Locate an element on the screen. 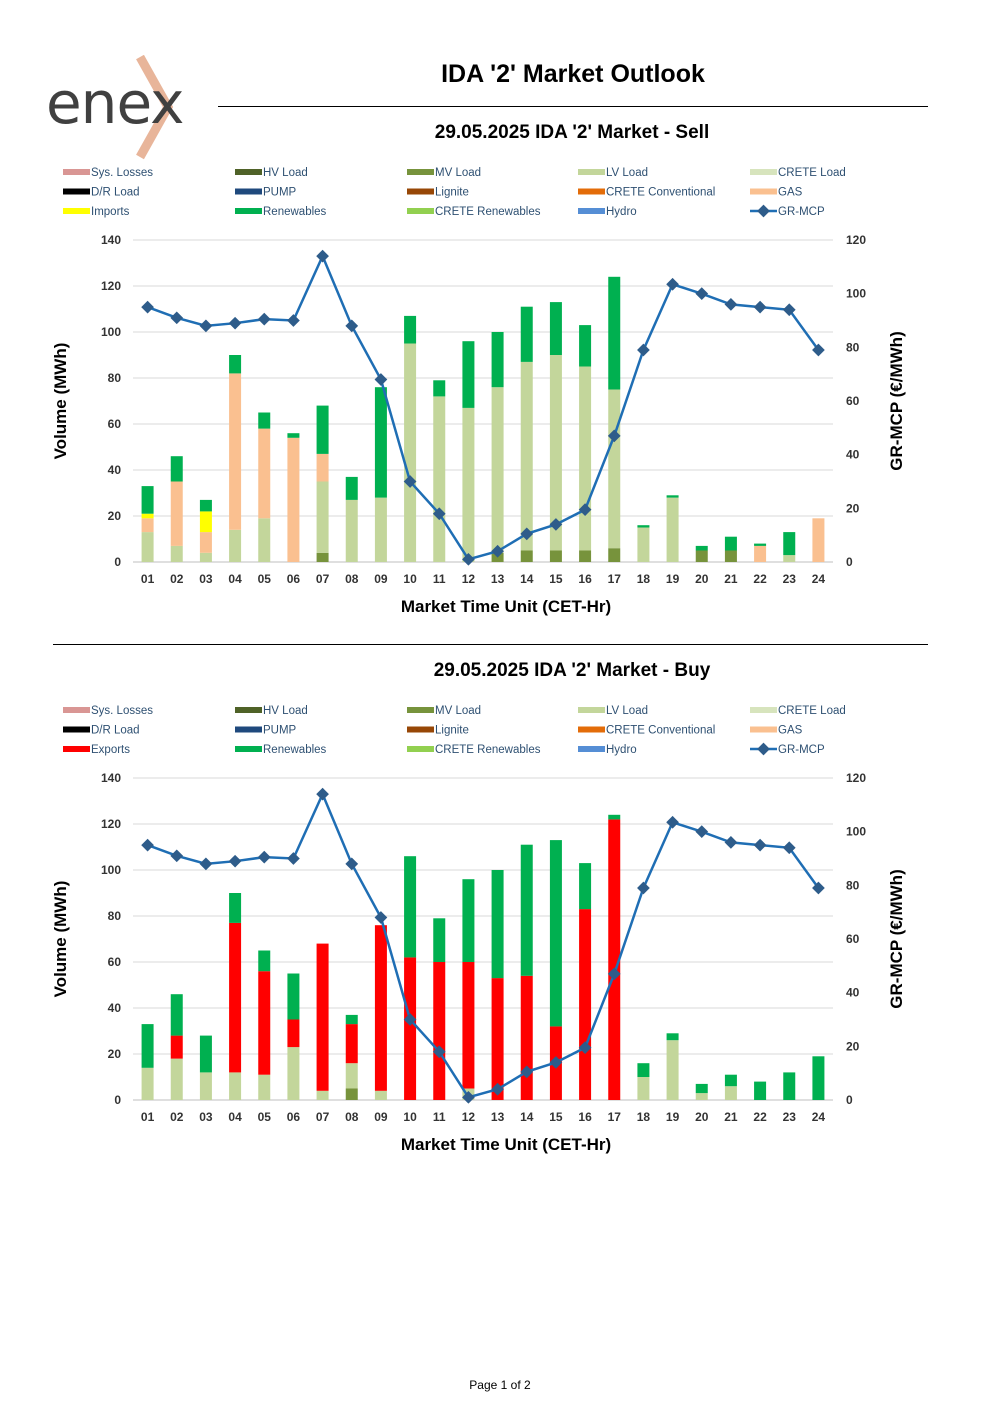  chart-title: 29.05.2025 IDA '2' Market - Sell is located at coordinates (572, 132).